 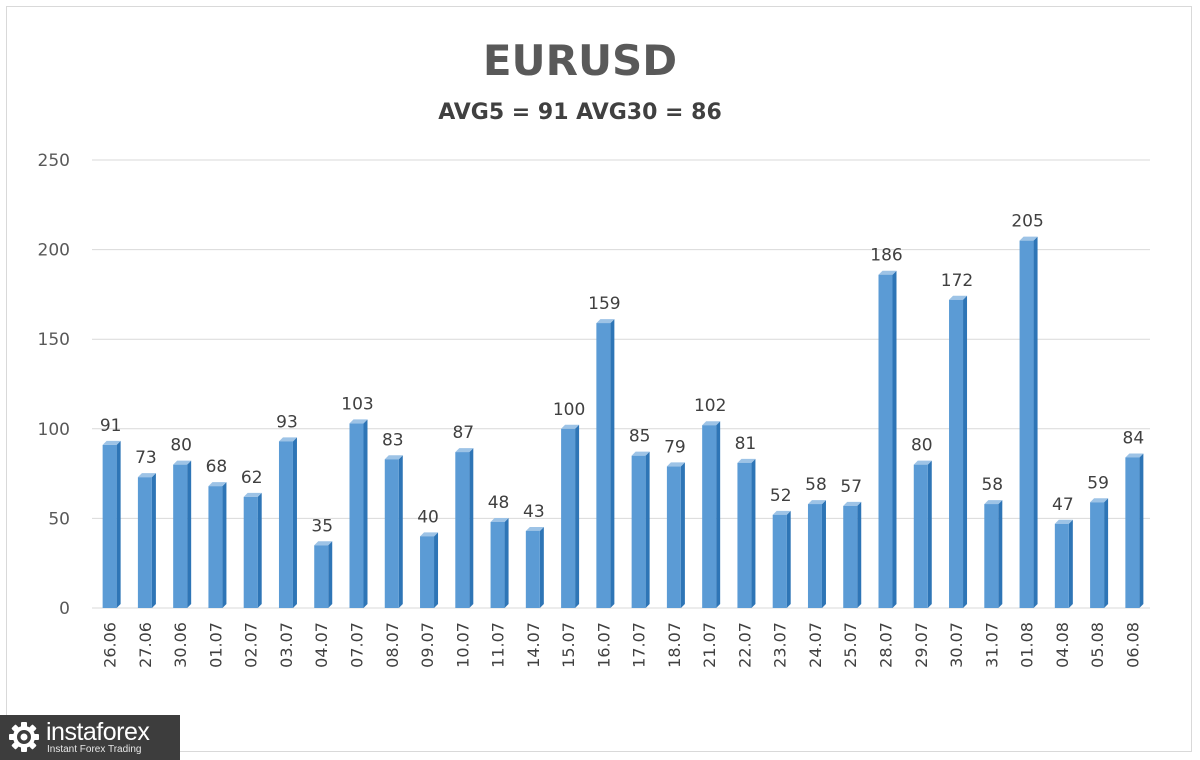 What do you see at coordinates (54, 161) in the screenshot?
I see `y-tick-label: 250` at bounding box center [54, 161].